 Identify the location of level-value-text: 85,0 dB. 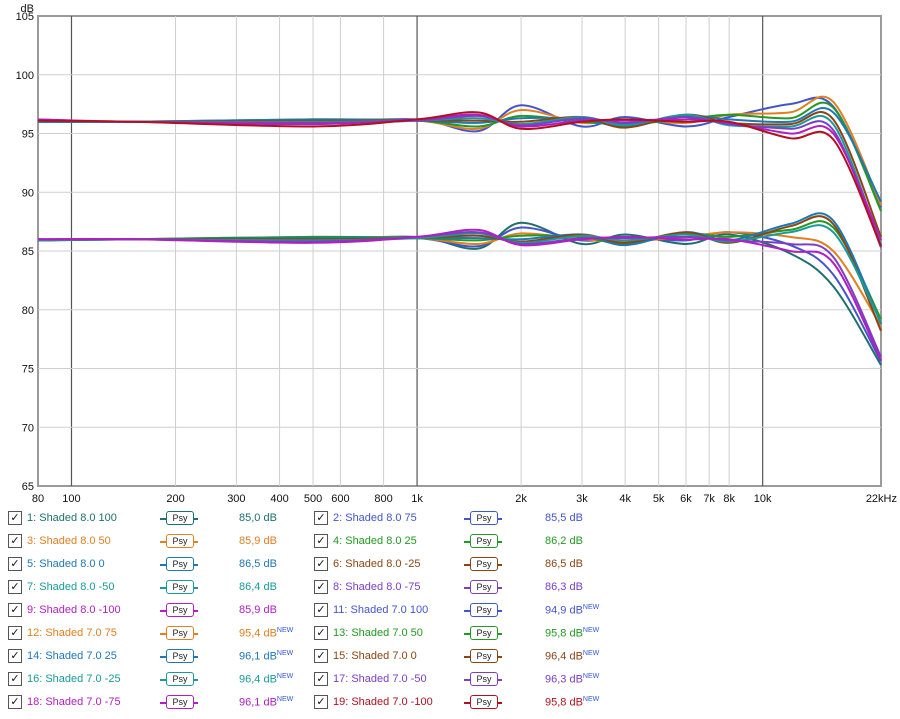
(258, 518).